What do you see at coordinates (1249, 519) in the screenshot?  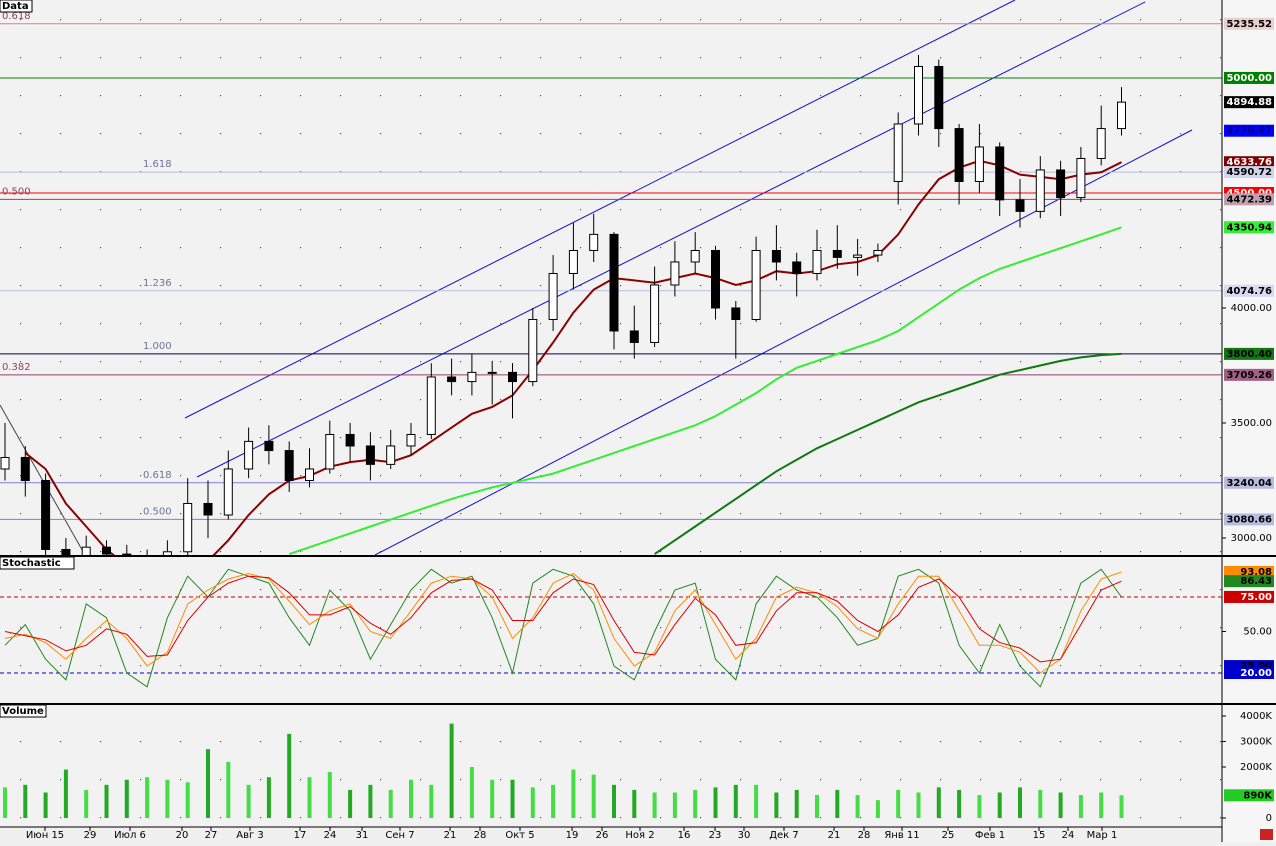 I see `value-box-label: 3080.66` at bounding box center [1249, 519].